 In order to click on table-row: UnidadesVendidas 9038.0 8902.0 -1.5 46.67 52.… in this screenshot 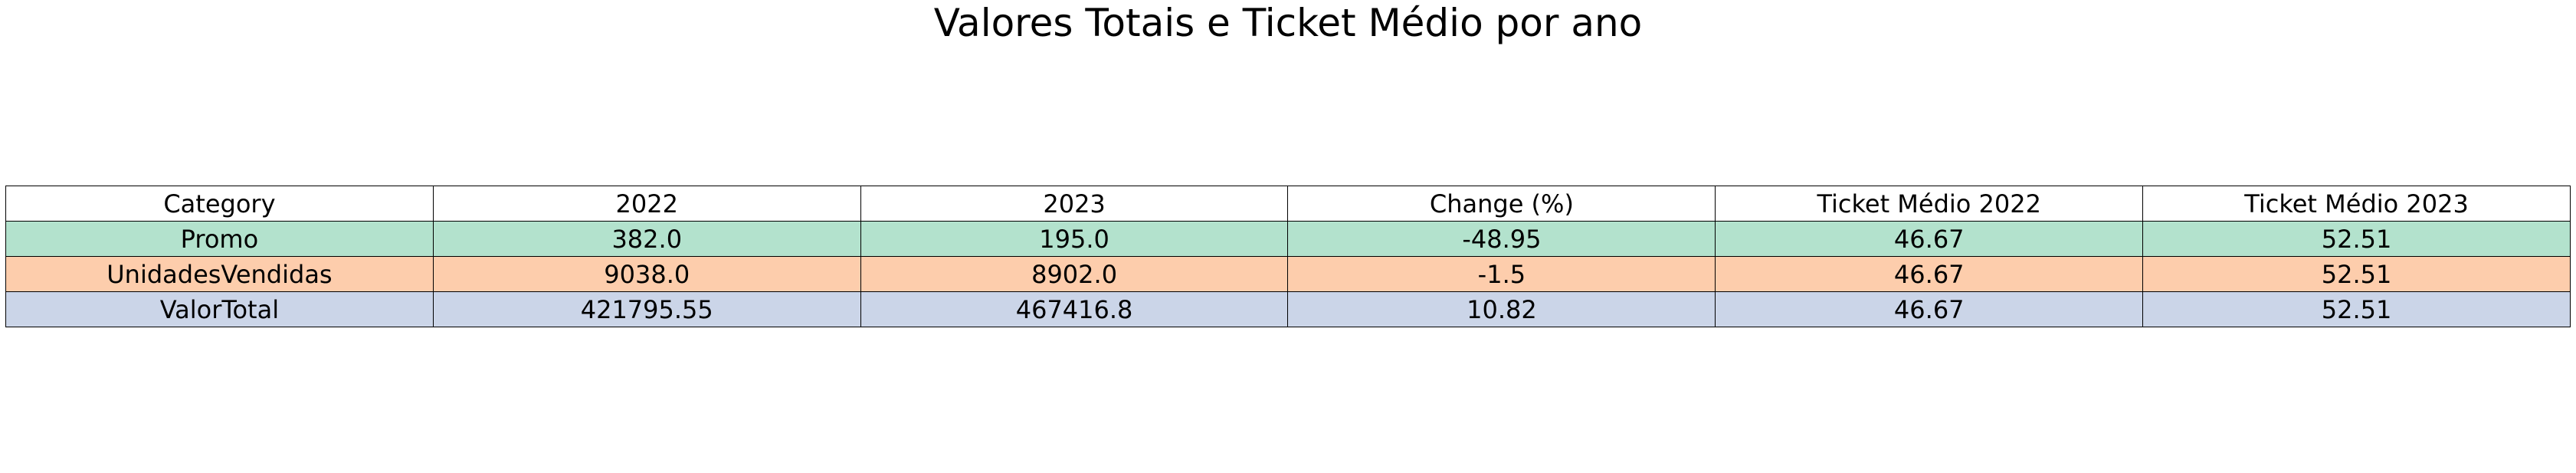, I will do `click(1288, 274)`.